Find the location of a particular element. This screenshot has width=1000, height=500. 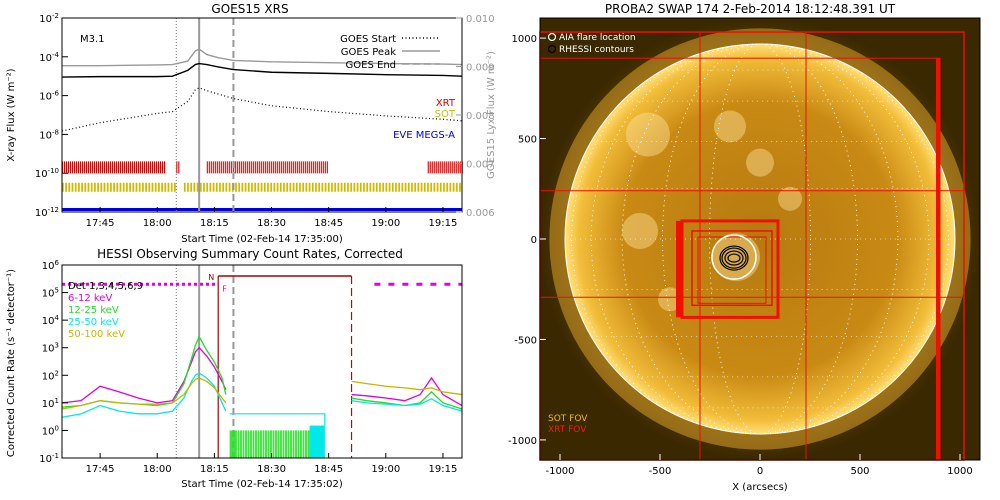

hessi-ytick-label-5: 10⁴ is located at coordinates (51, 320).